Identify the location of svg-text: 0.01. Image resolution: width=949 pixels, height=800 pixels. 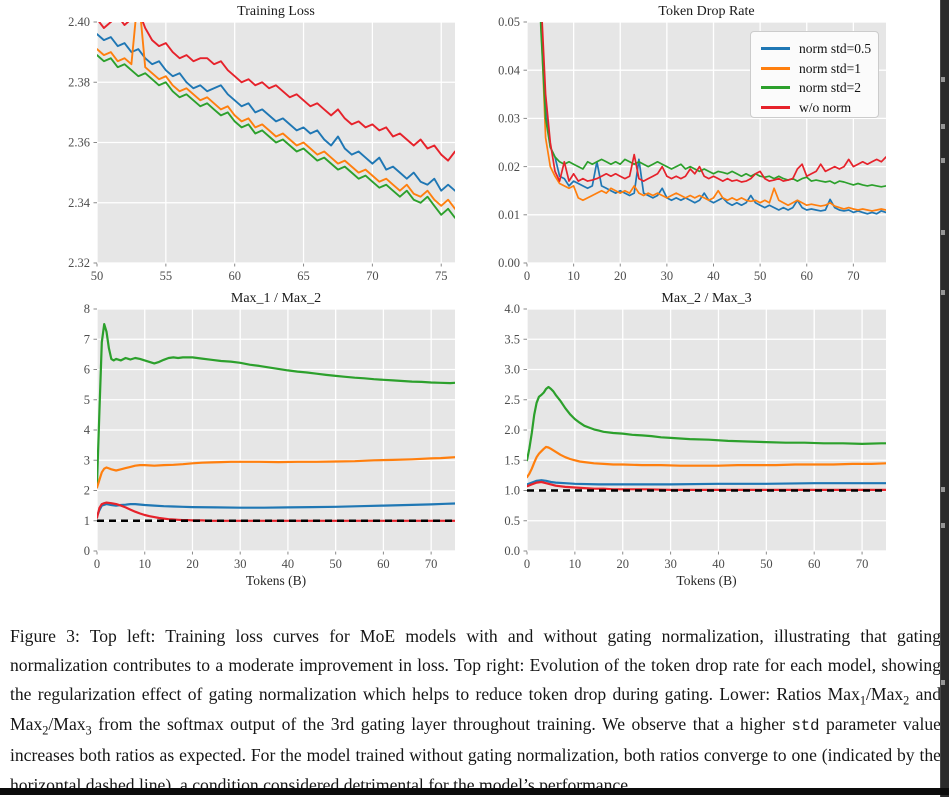
(509, 215).